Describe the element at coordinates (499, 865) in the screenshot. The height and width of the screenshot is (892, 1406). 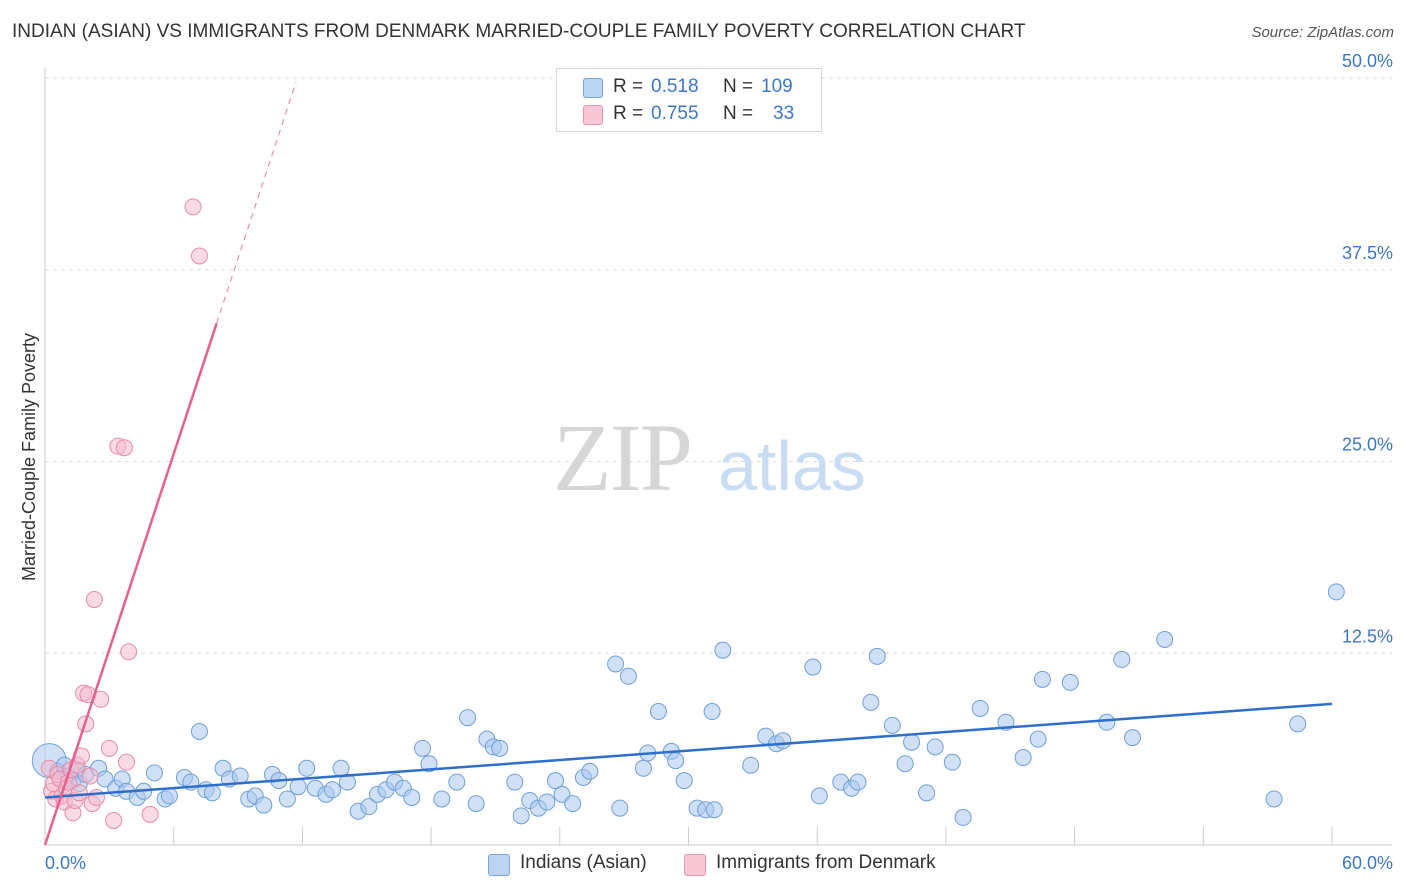
I see `bottom-legend-swatch-indians` at that location.